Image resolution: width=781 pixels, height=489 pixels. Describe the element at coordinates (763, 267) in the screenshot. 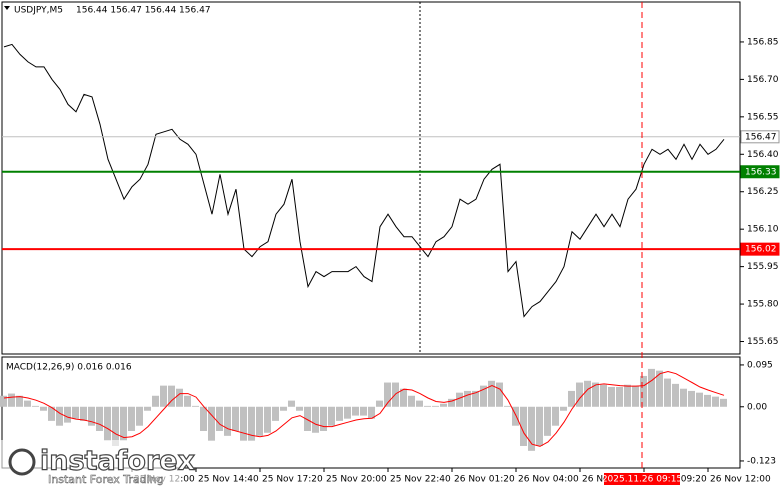

I see `y-tick-label: 155.95` at that location.